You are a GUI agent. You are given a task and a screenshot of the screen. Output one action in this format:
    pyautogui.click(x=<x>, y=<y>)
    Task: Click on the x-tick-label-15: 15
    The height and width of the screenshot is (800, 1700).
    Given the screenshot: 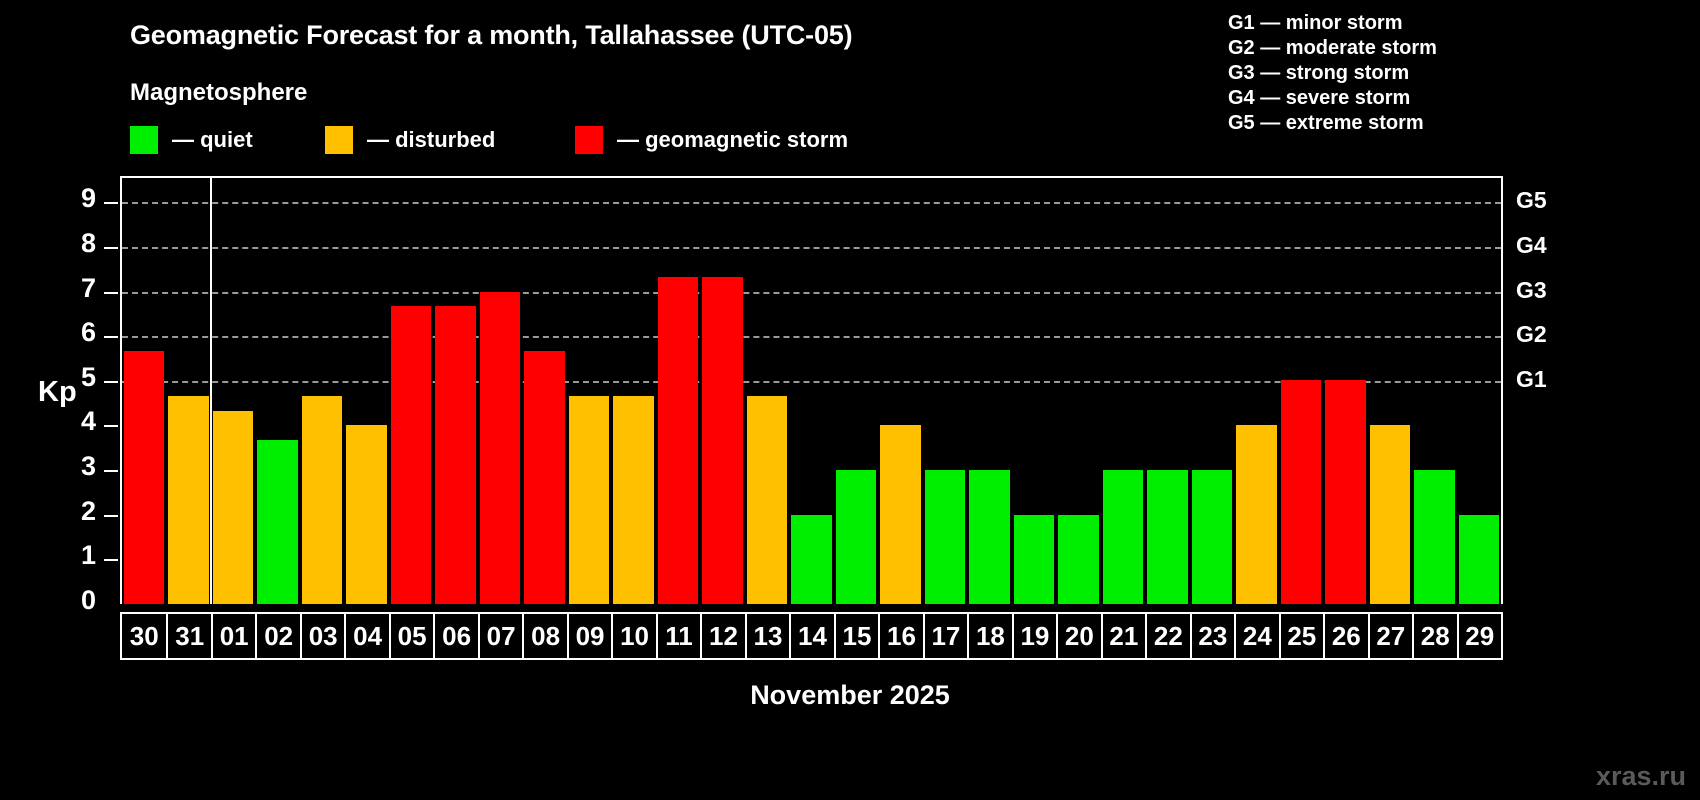 What is the action you would take?
    pyautogui.click(x=855, y=636)
    